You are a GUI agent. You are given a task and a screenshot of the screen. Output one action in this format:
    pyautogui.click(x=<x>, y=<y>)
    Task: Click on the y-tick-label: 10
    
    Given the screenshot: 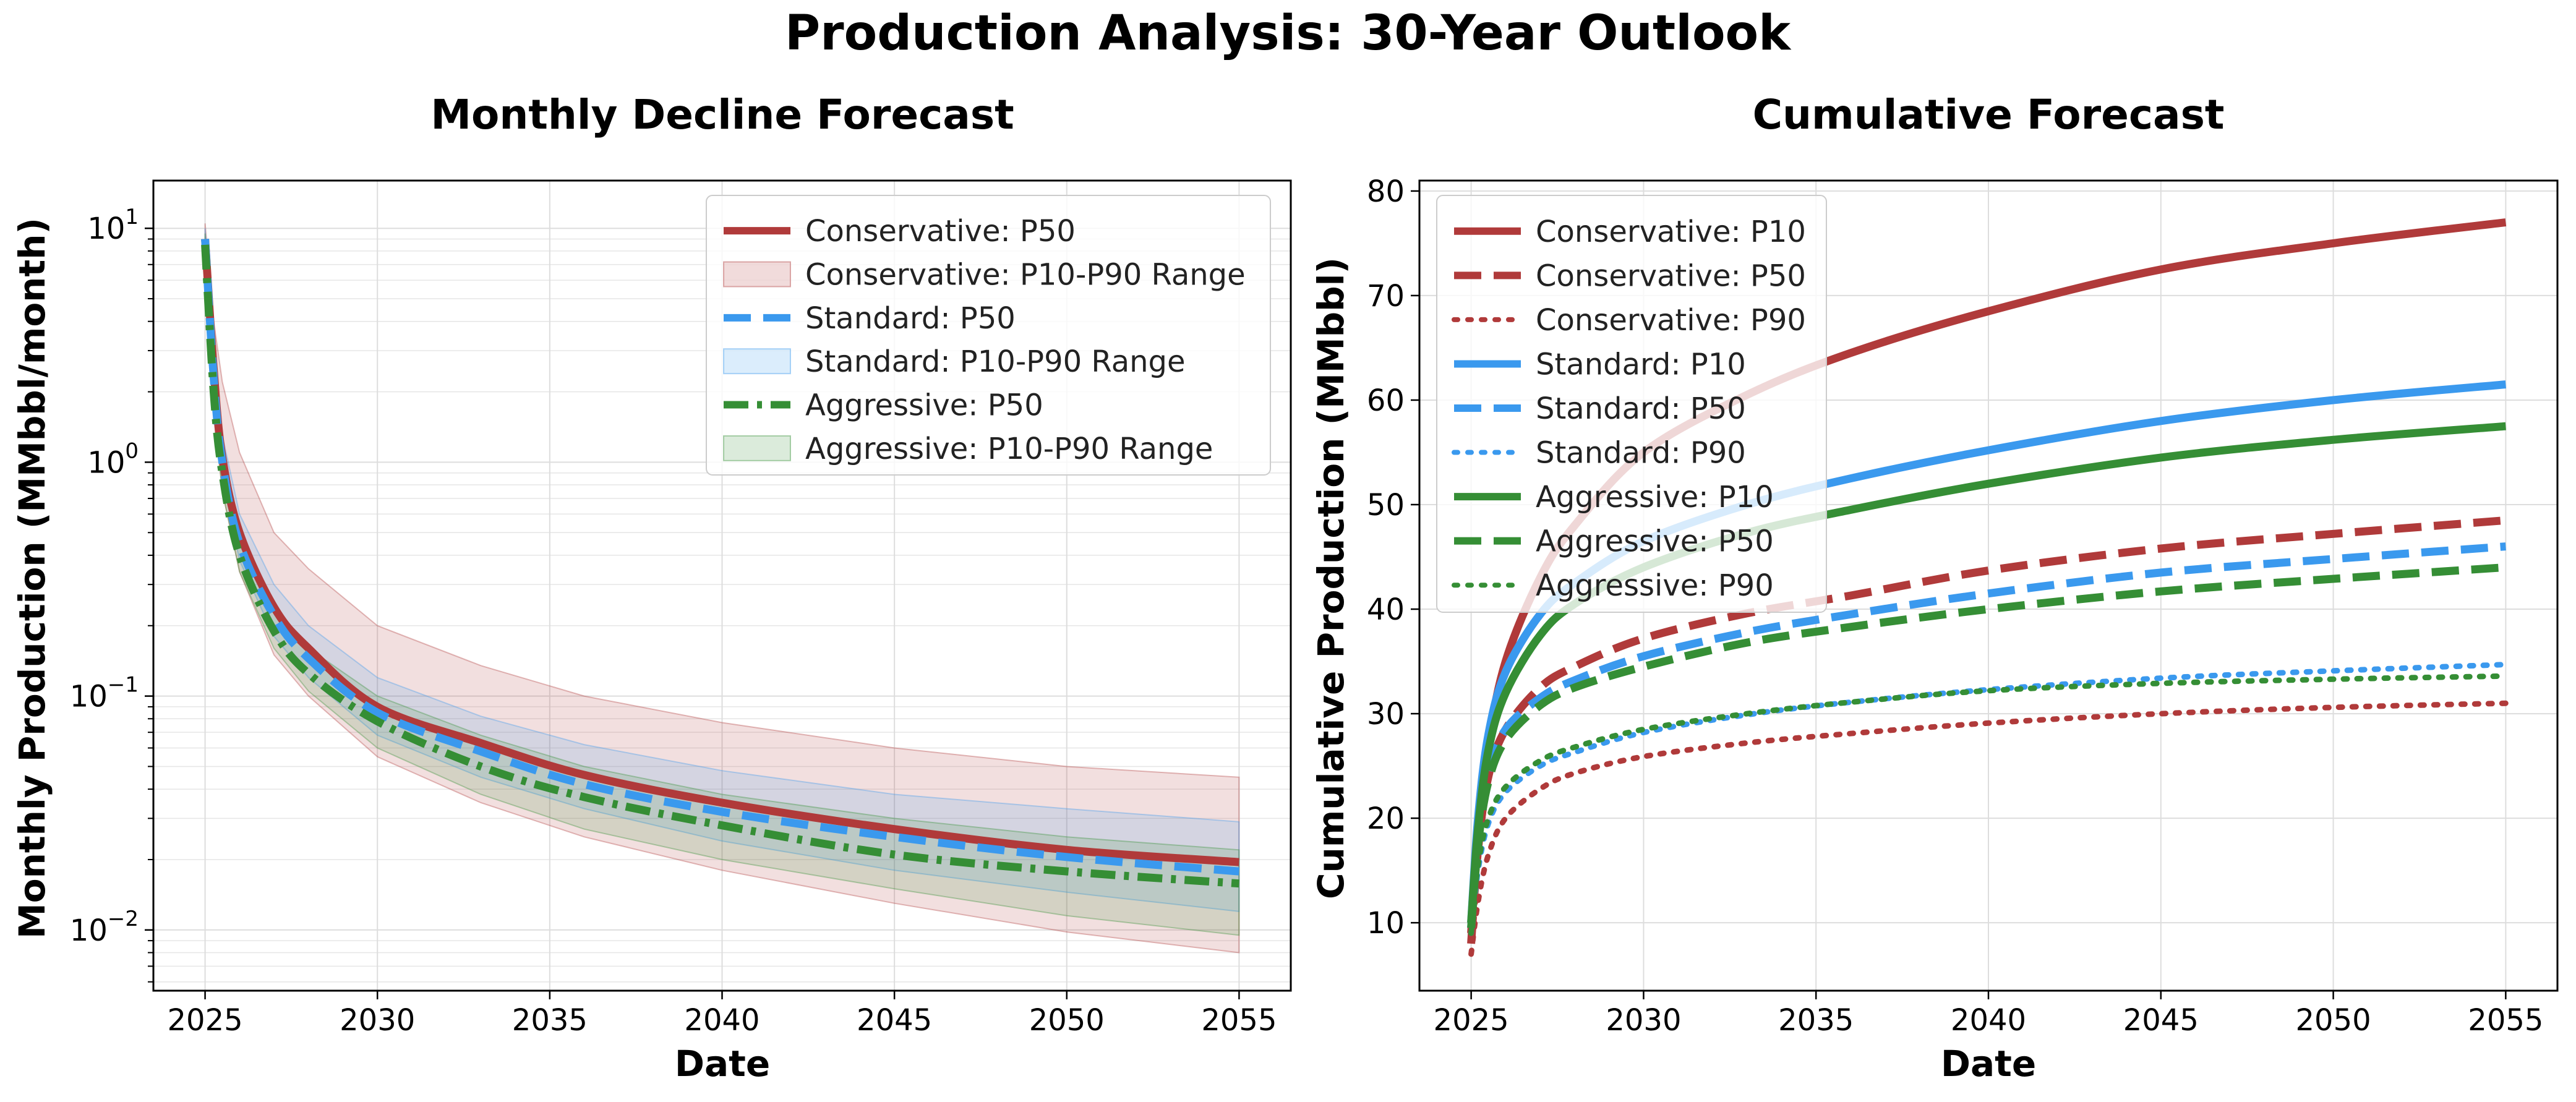 What is the action you would take?
    pyautogui.click(x=1386, y=923)
    